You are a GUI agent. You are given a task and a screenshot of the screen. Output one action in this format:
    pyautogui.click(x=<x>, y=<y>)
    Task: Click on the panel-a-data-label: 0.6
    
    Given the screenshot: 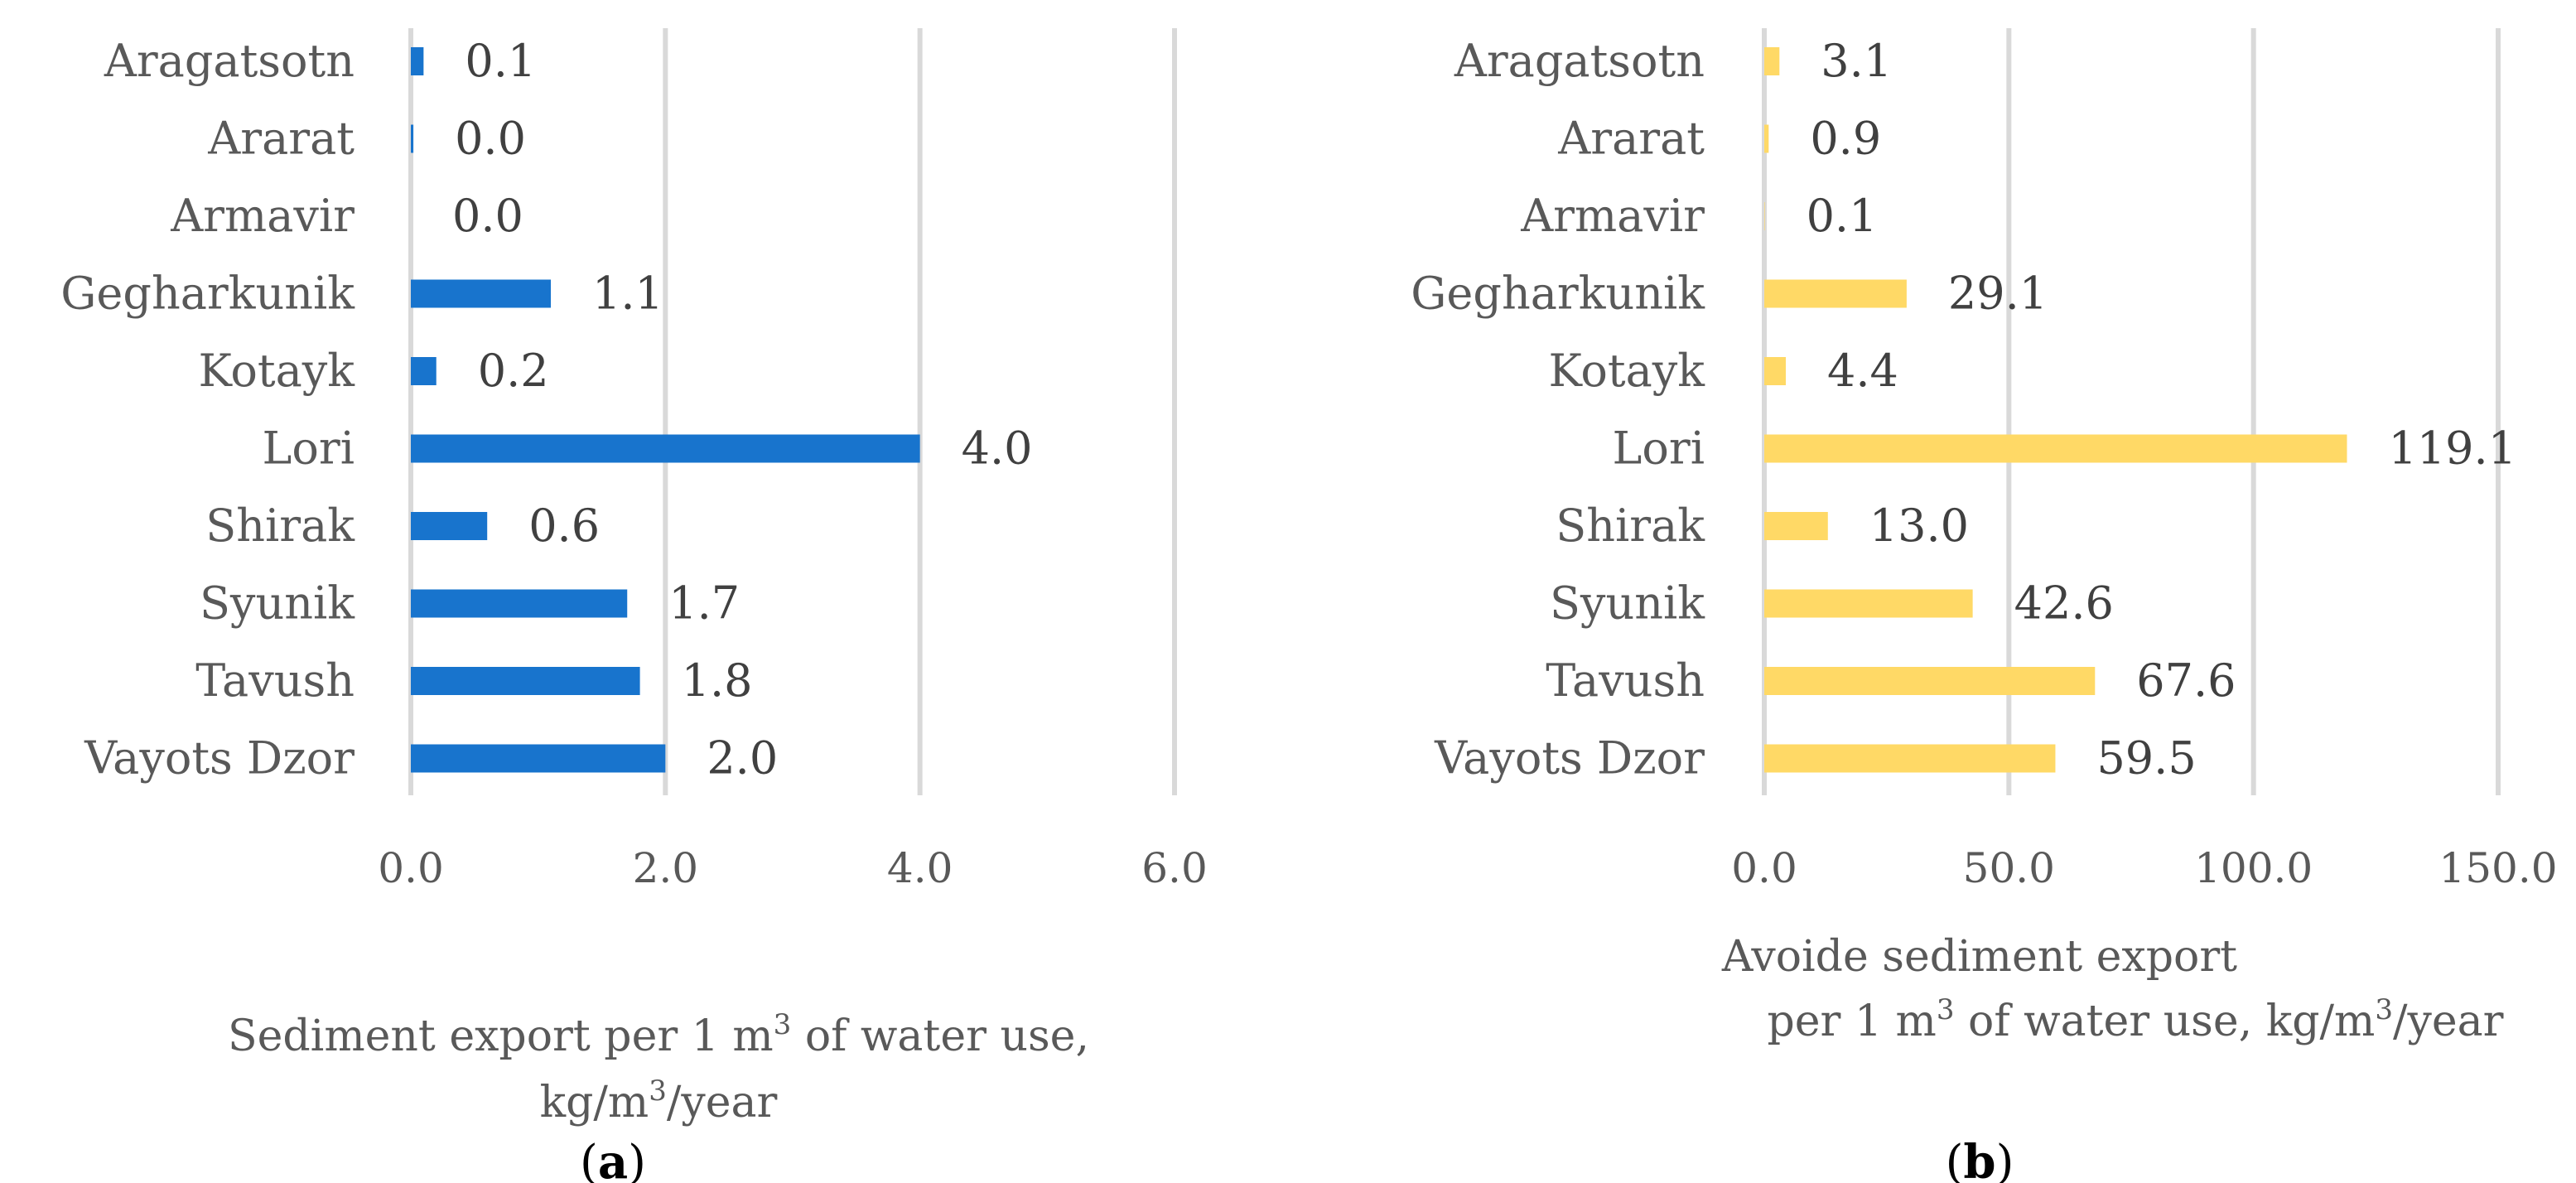 What is the action you would take?
    pyautogui.click(x=564, y=526)
    